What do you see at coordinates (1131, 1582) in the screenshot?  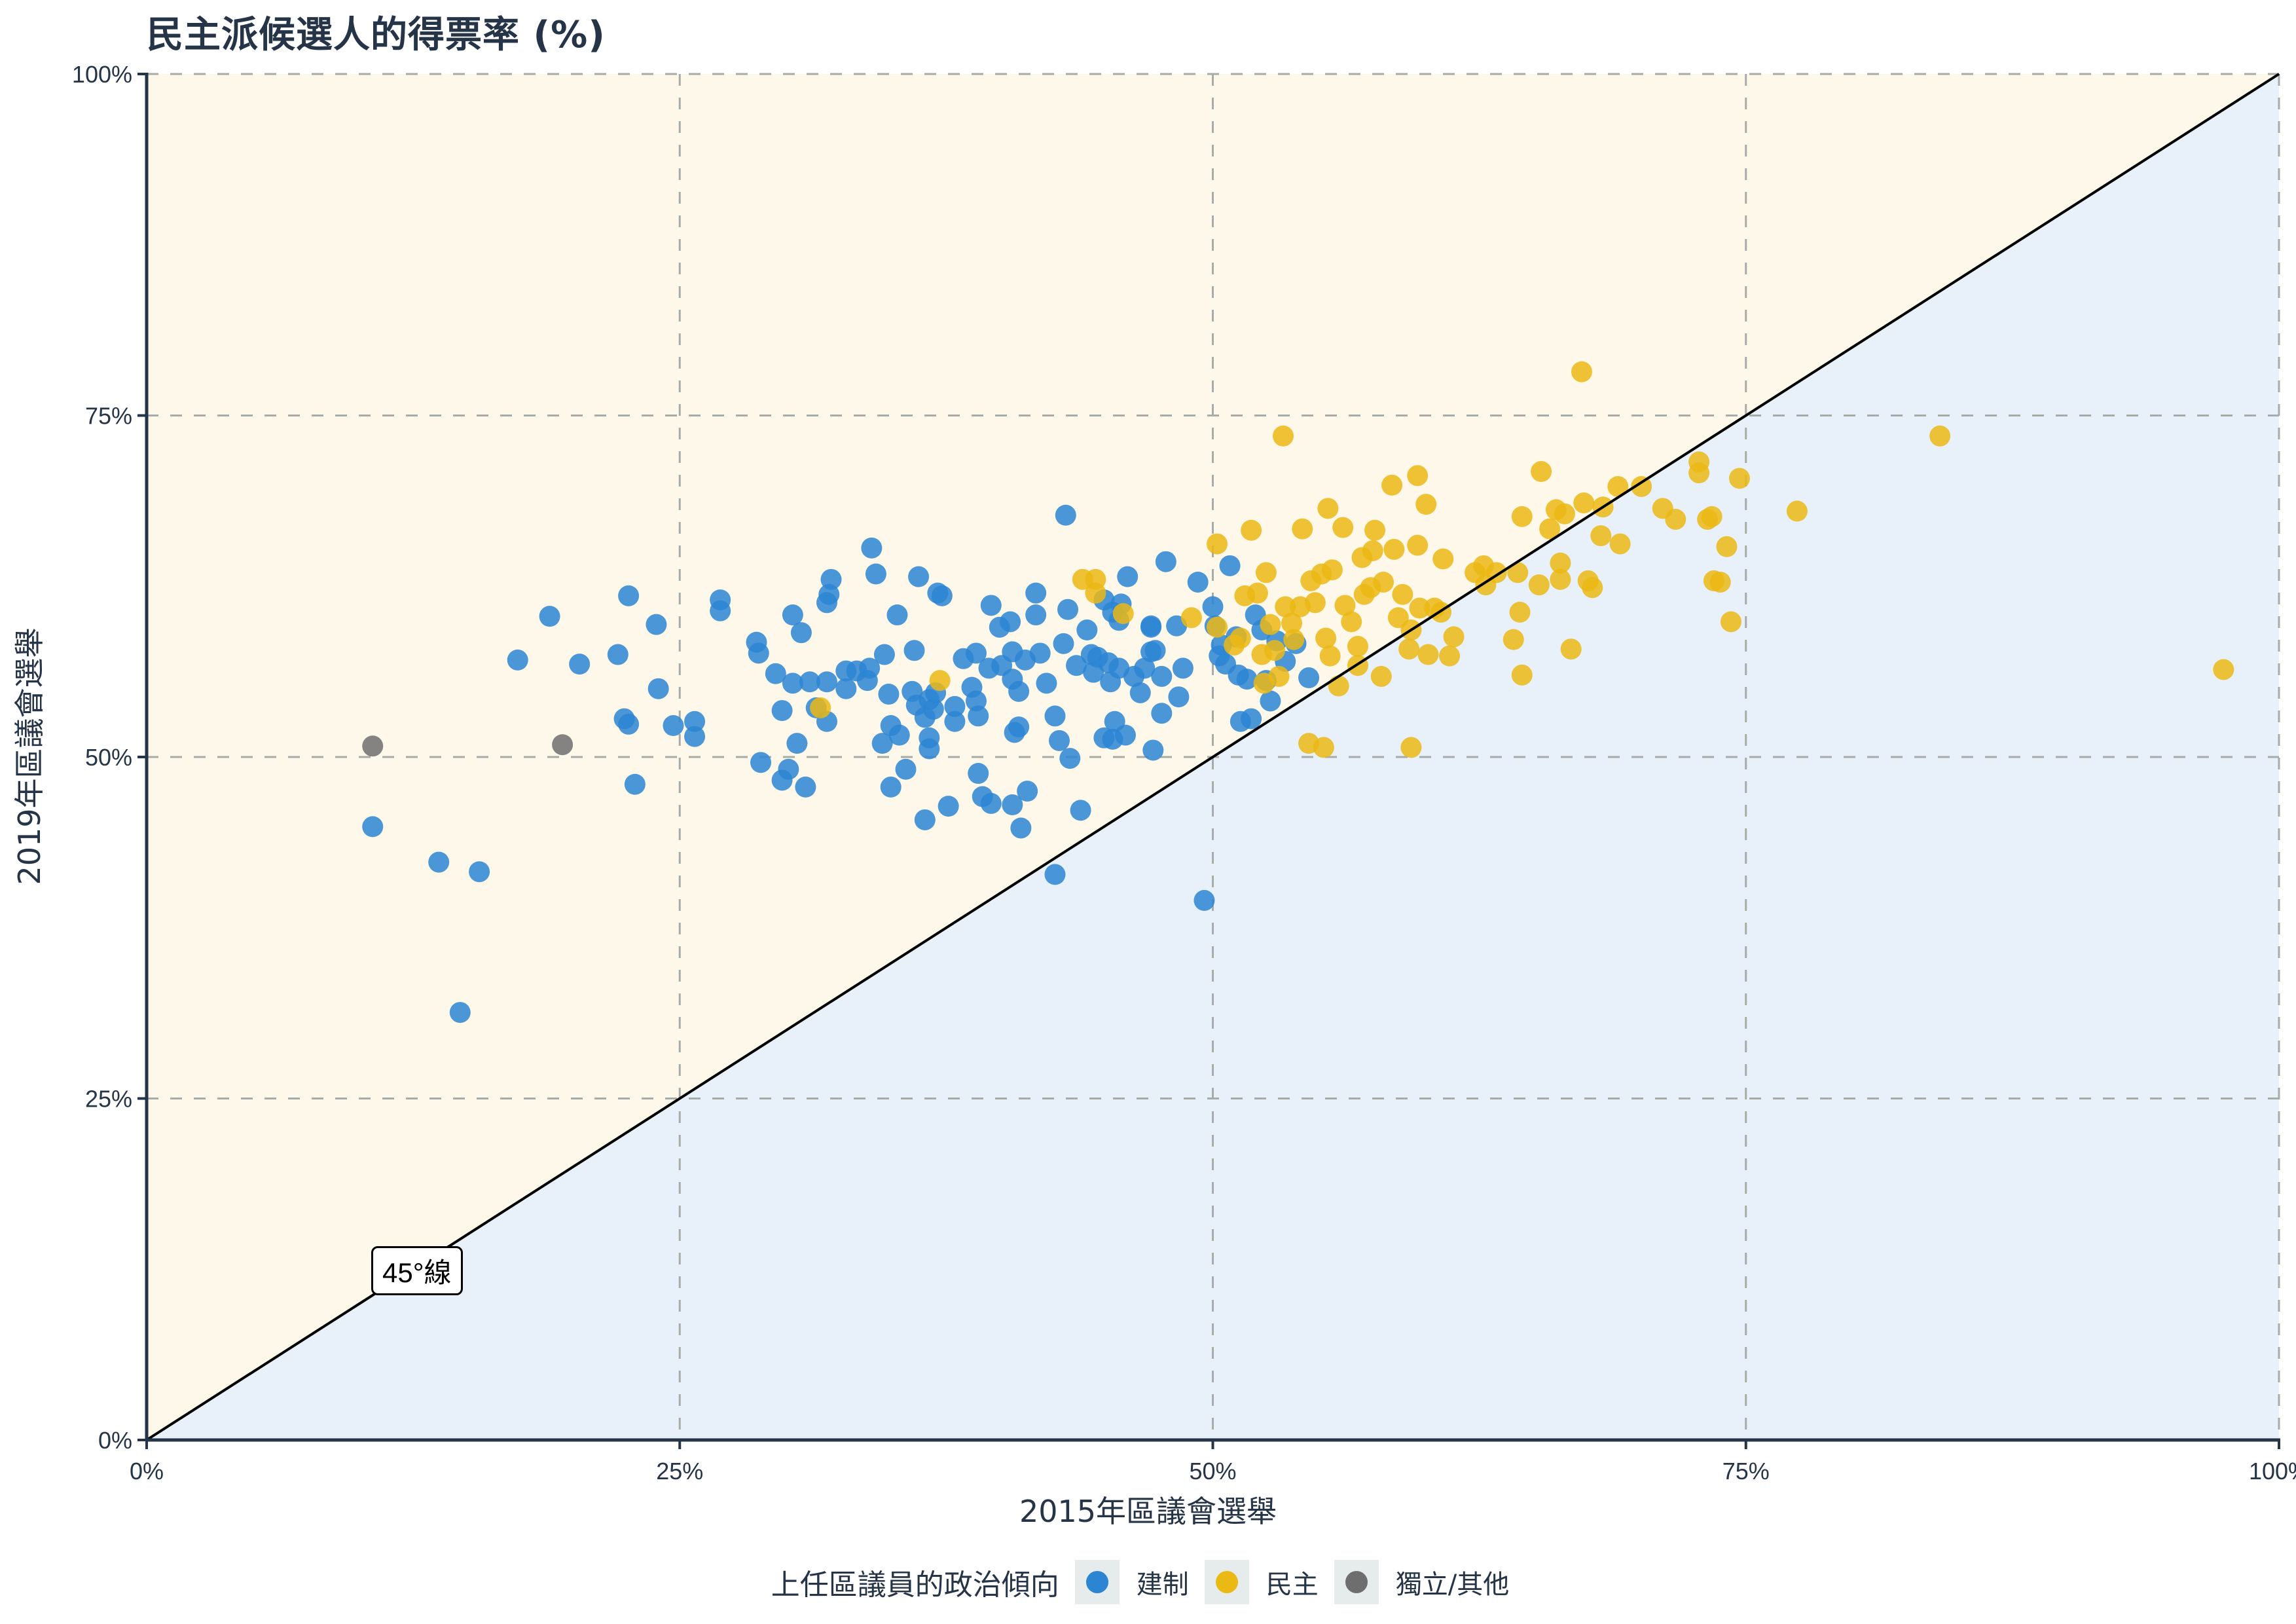 I see `legend-item-pro-establishment: 建制` at bounding box center [1131, 1582].